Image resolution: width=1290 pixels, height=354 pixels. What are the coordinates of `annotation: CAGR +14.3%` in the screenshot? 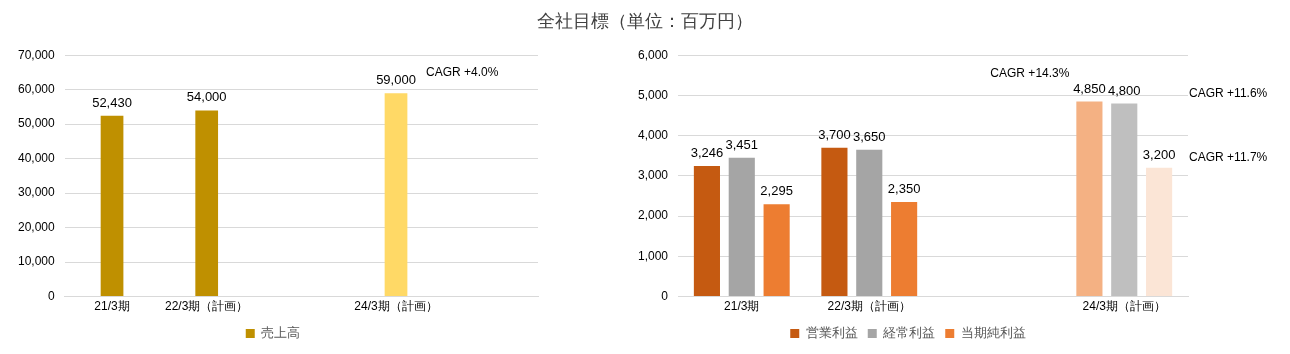 It's located at (1030, 72).